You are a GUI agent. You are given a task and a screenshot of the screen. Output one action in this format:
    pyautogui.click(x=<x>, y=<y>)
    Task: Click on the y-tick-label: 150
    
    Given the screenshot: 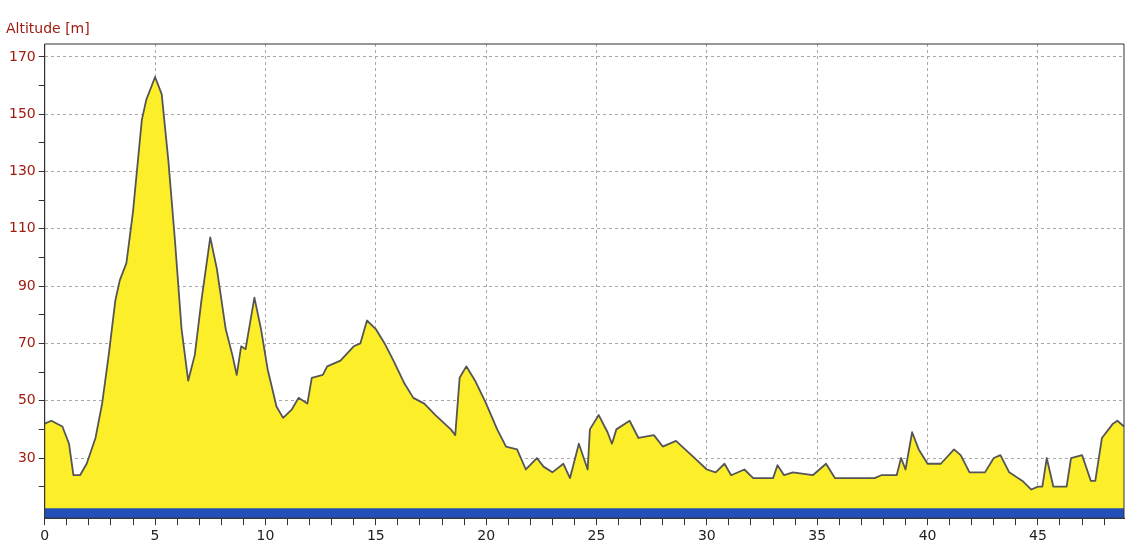 What is the action you would take?
    pyautogui.click(x=22, y=112)
    